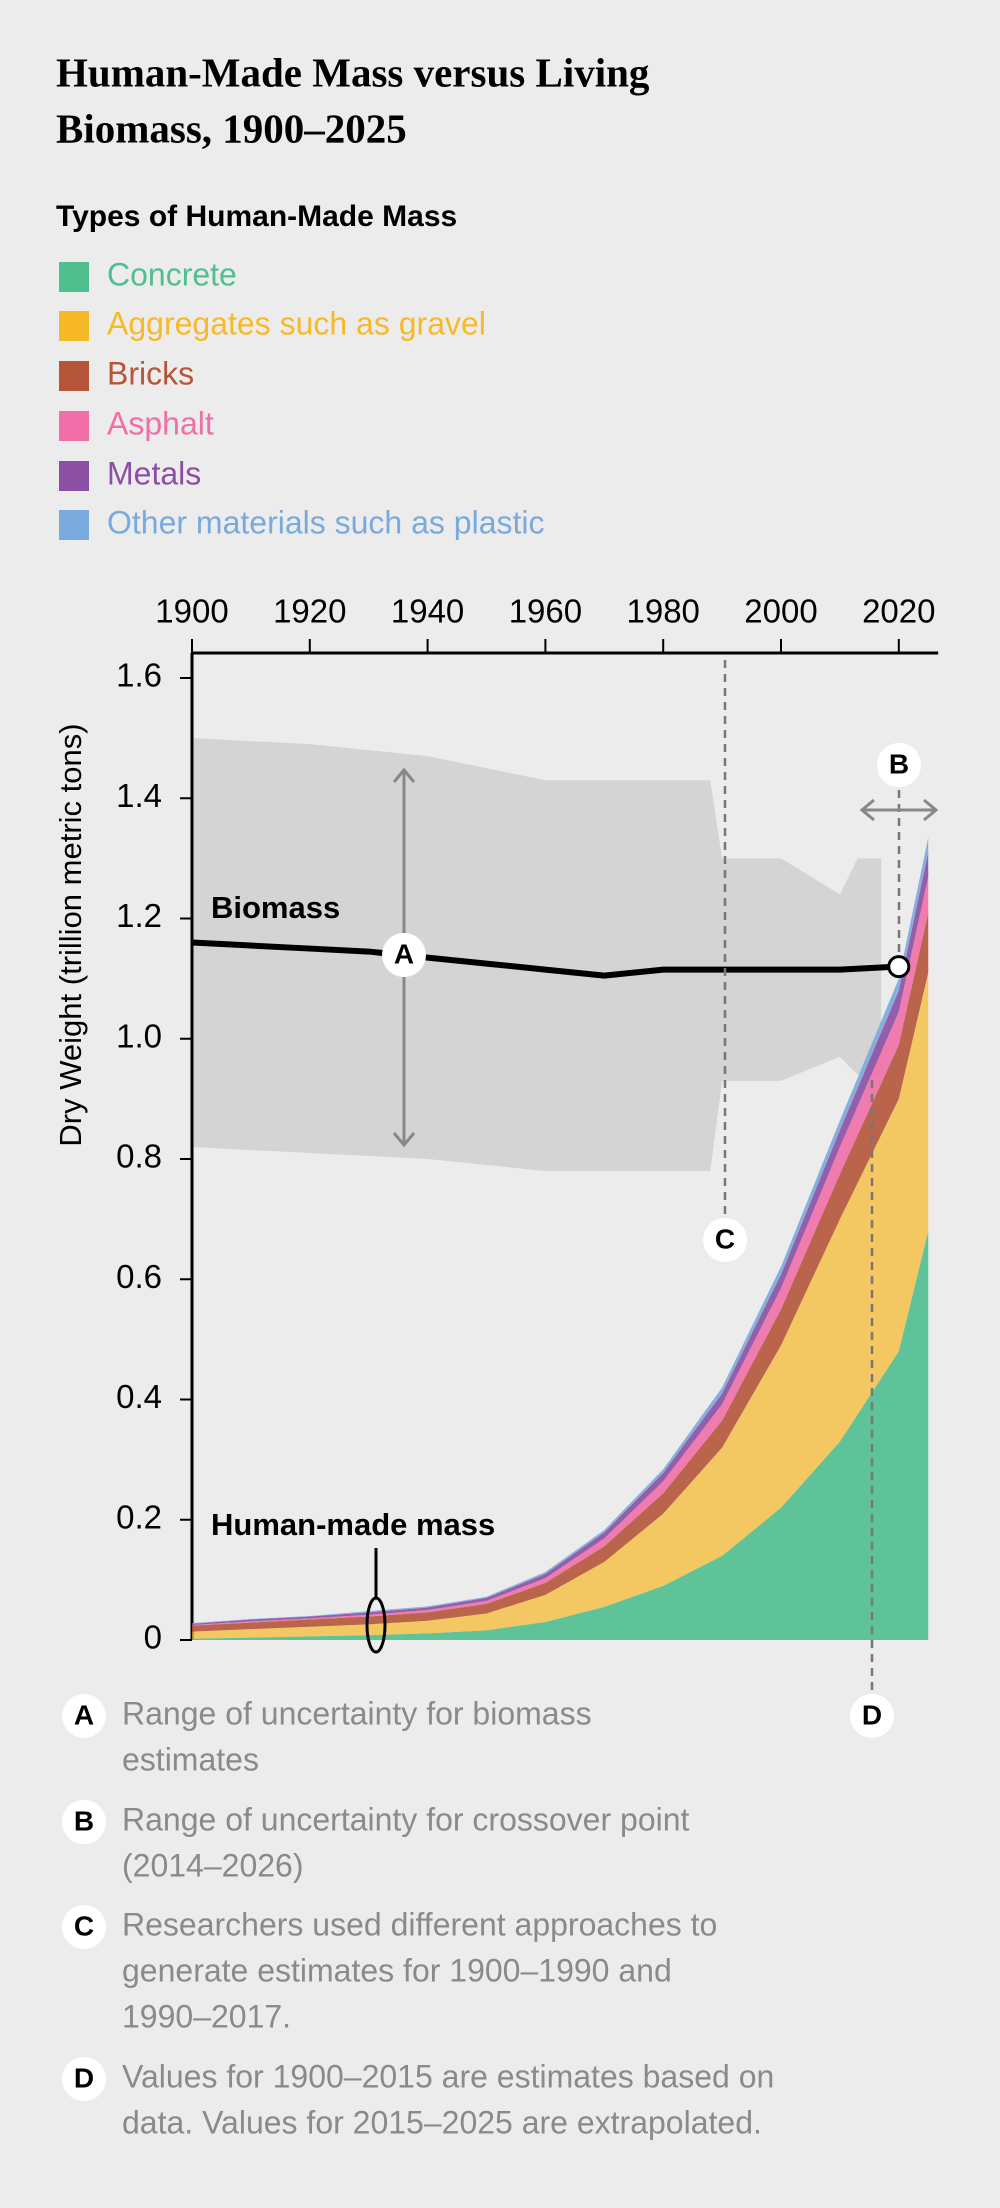 The width and height of the screenshot is (1000, 2208). I want to click on annotation-letter: C, so click(725, 1238).